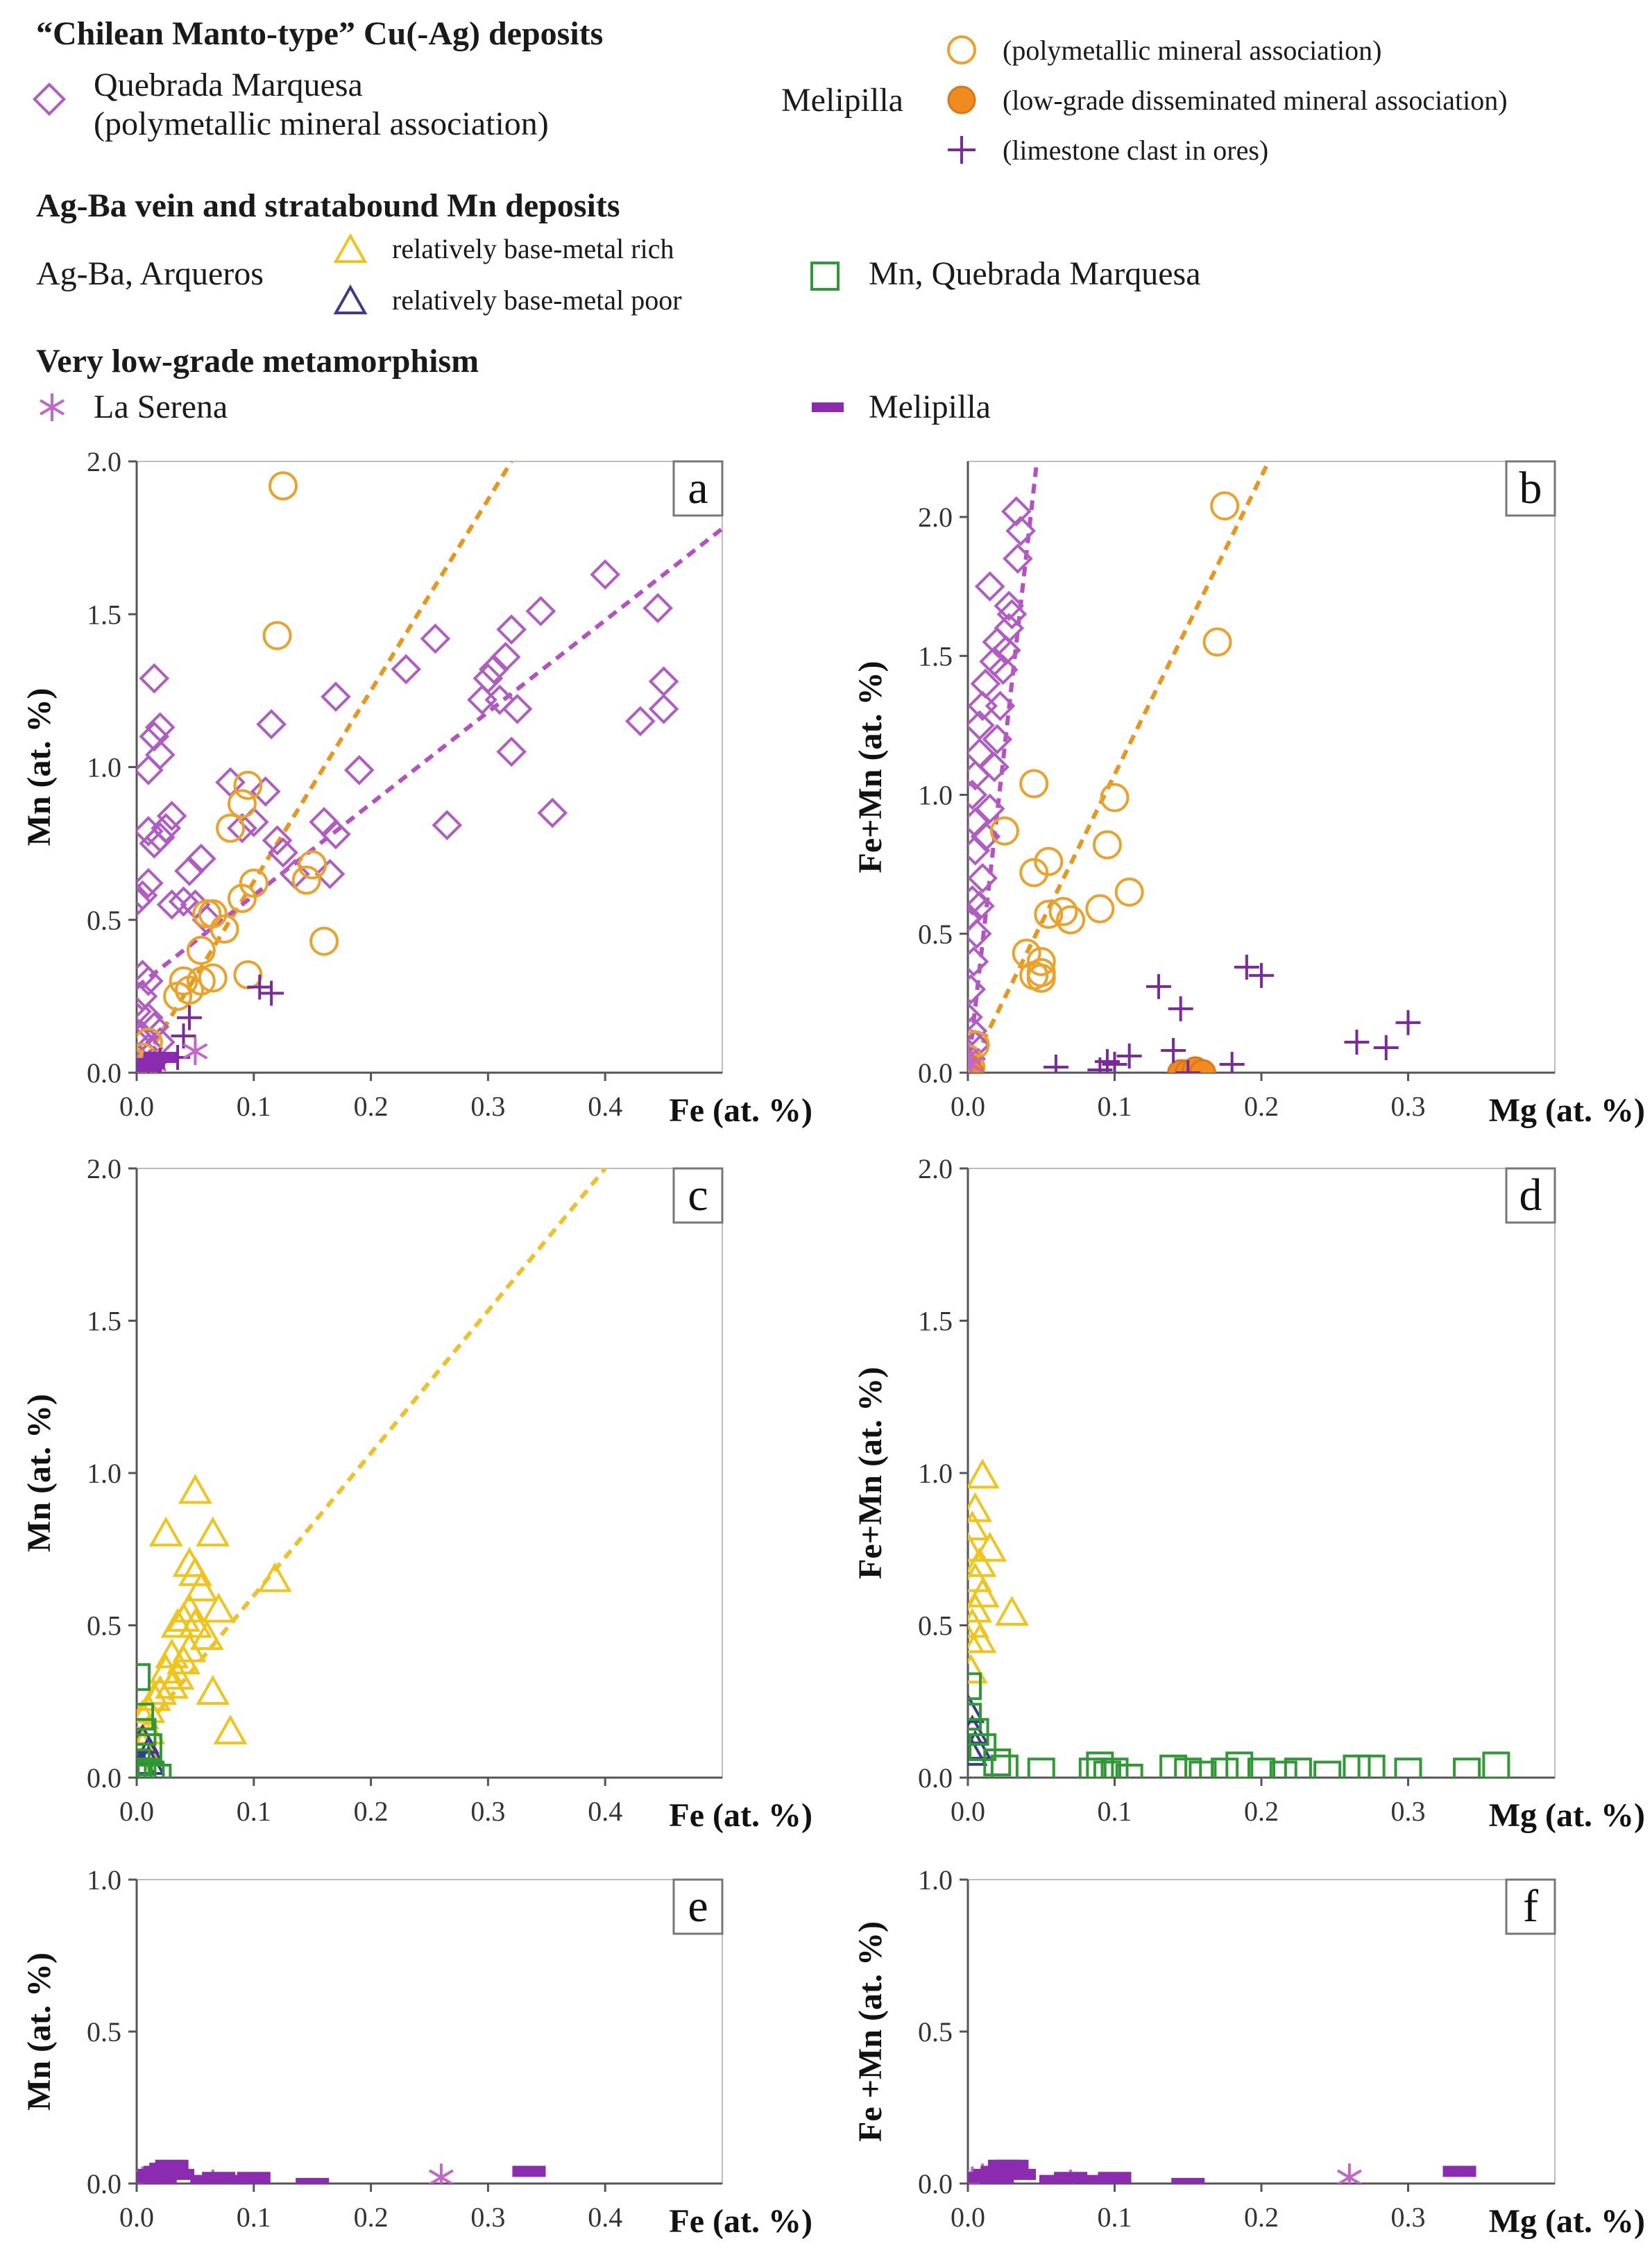 This screenshot has height=2264, width=1652. Describe the element at coordinates (49, 99) in the screenshot. I see `diamond-marker-icon` at that location.